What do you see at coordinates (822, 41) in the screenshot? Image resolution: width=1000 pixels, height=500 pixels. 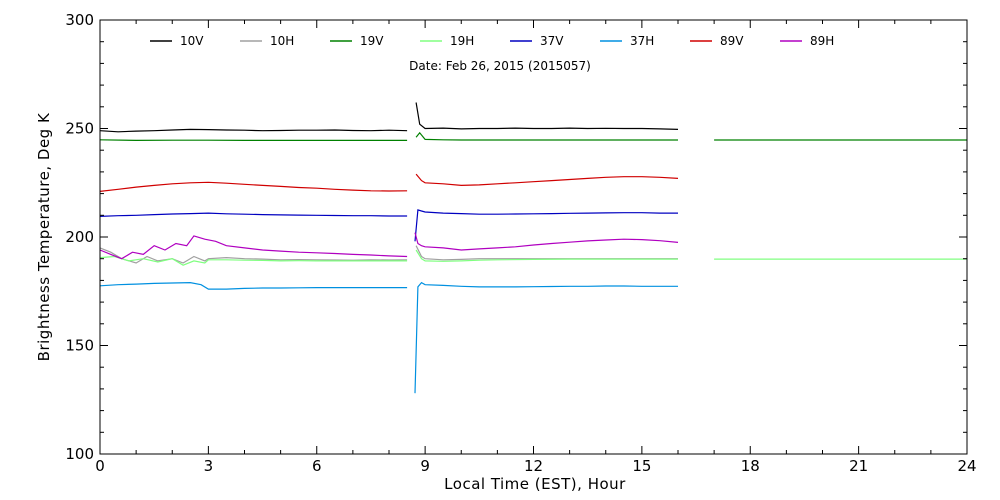 I see `legend-label-89h: 89H` at bounding box center [822, 41].